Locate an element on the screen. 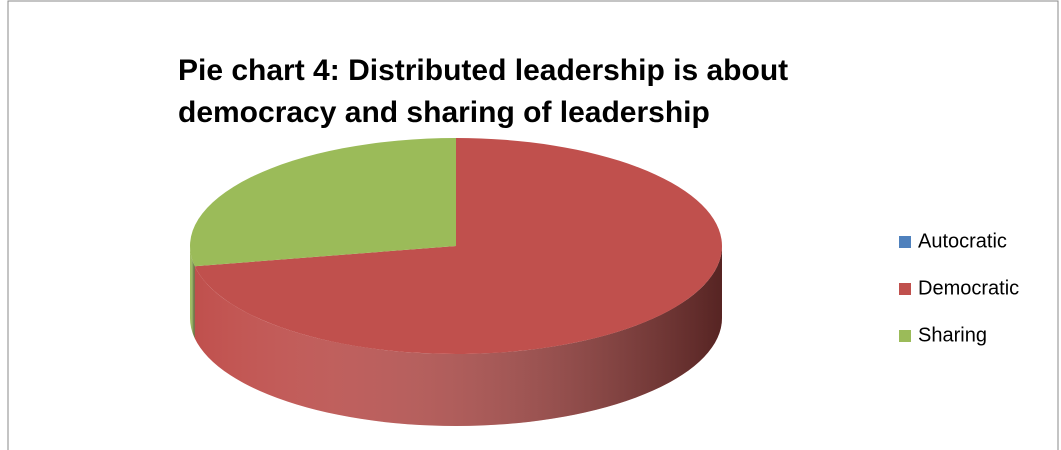  slice is located at coordinates (323, 202).